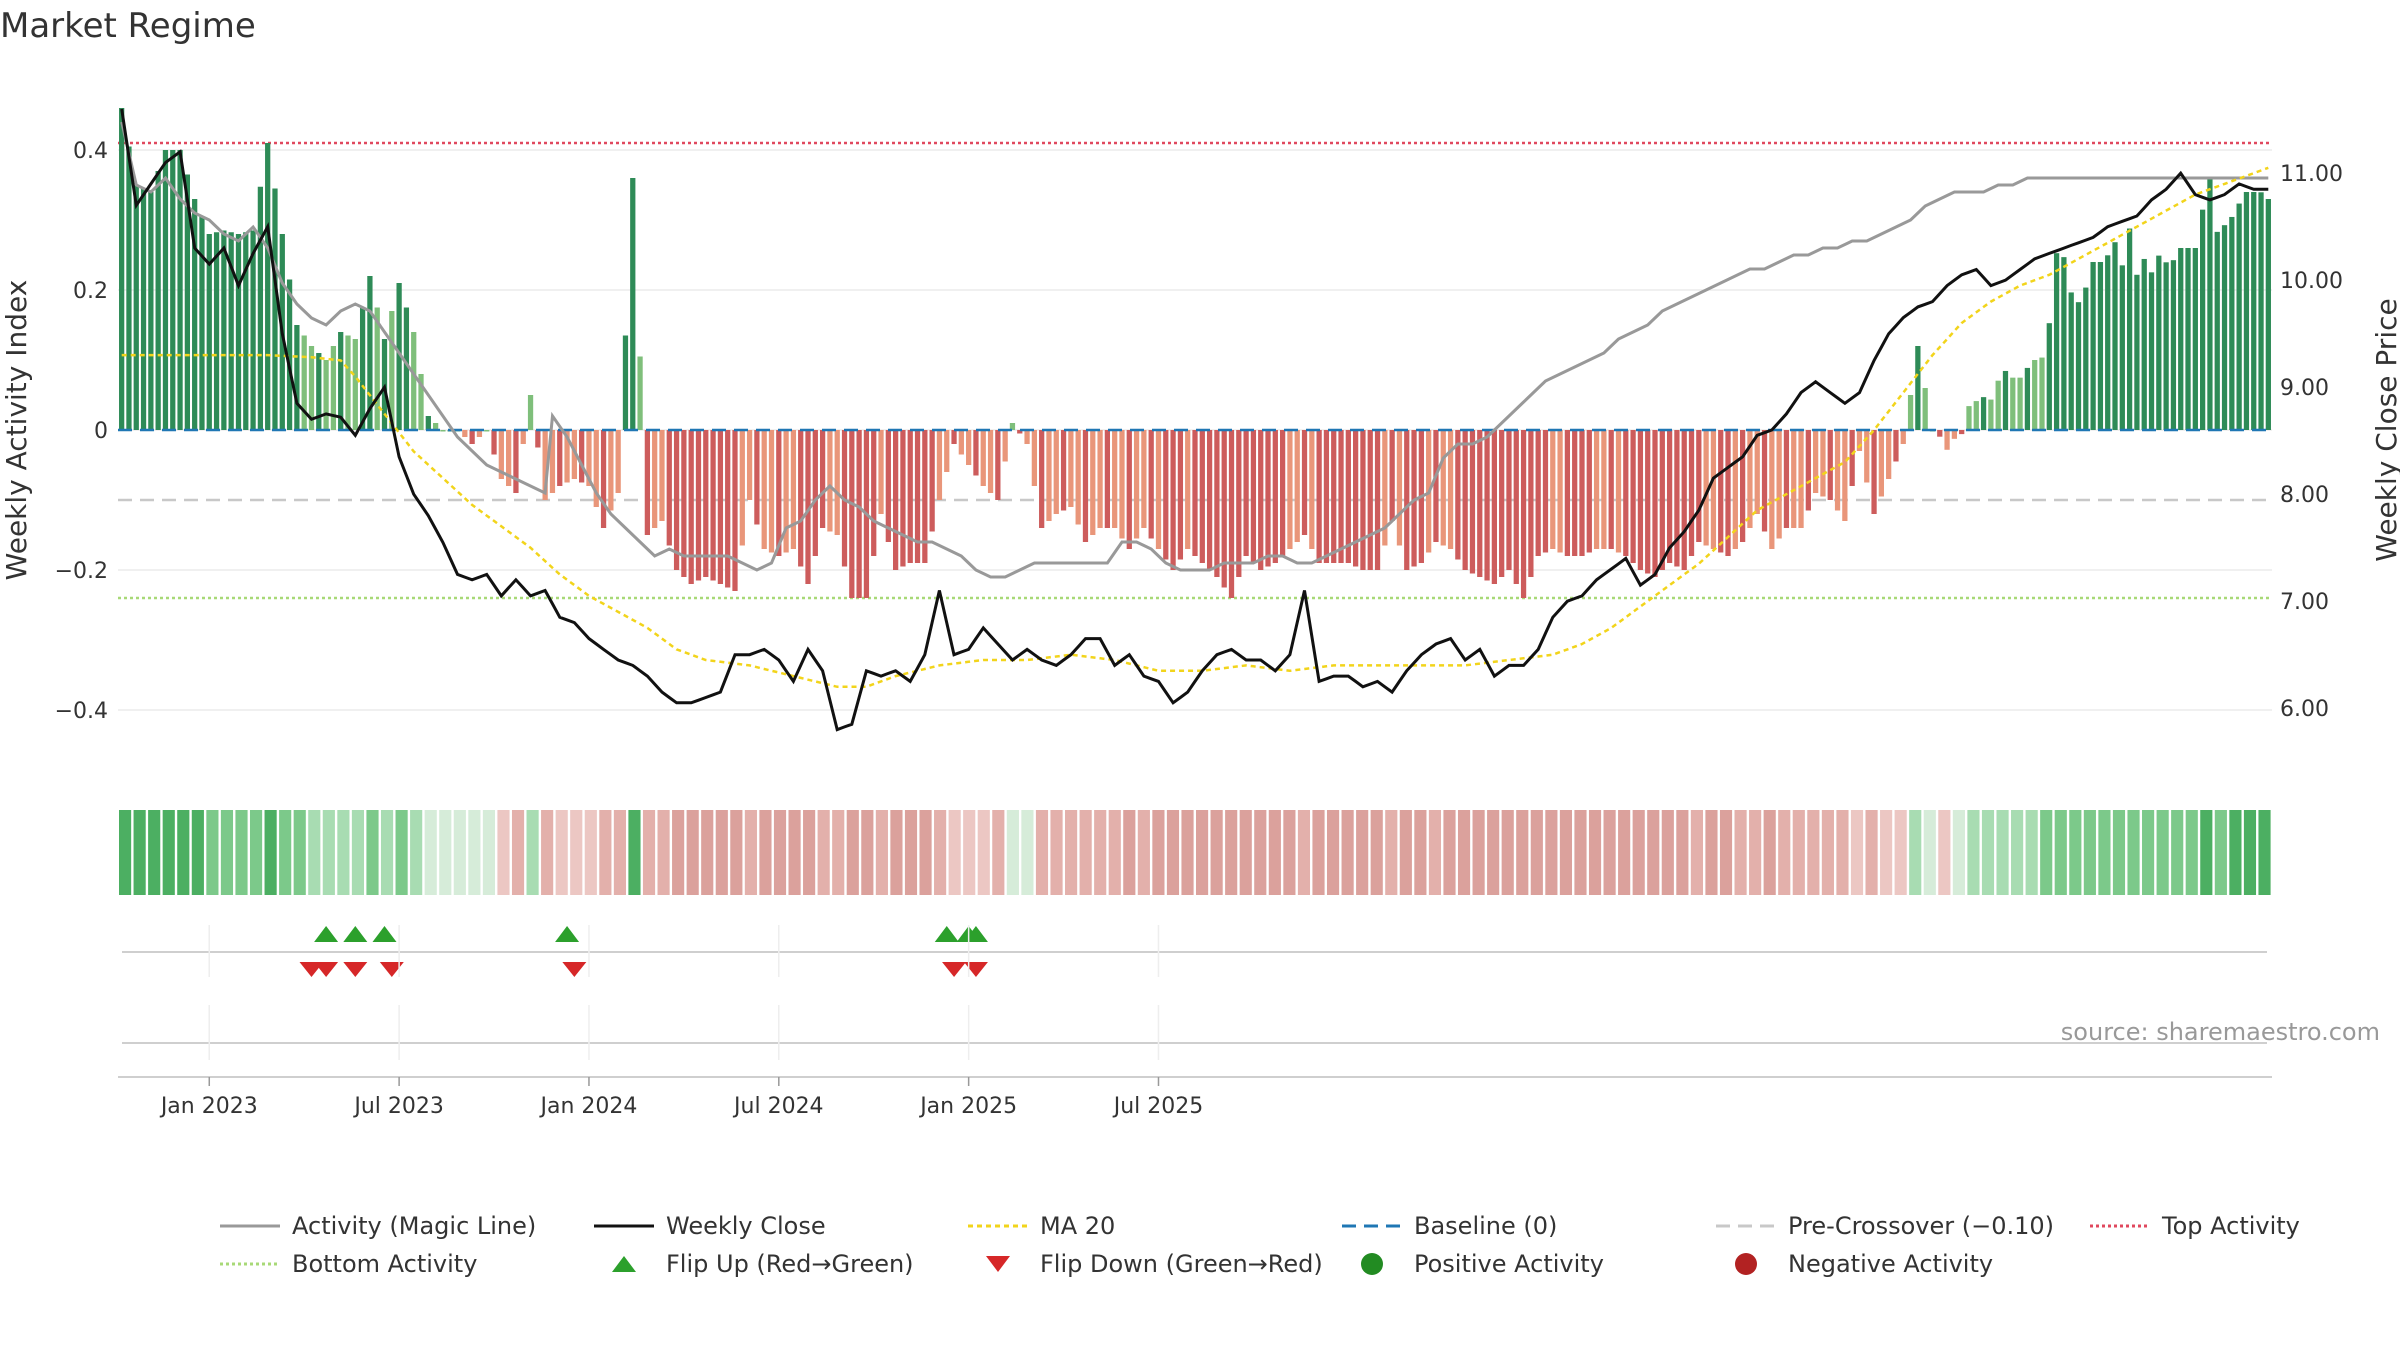 The height and width of the screenshot is (1350, 2400). What do you see at coordinates (101, 431) in the screenshot?
I see `y-left-tick-label: 0` at bounding box center [101, 431].